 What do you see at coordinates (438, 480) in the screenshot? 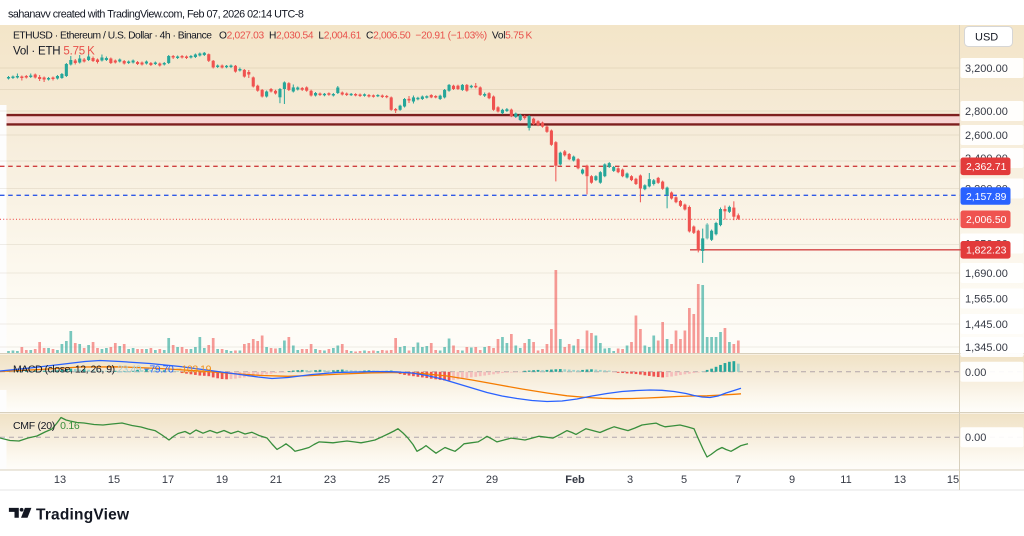
I see `svg-text: 27` at bounding box center [438, 480].